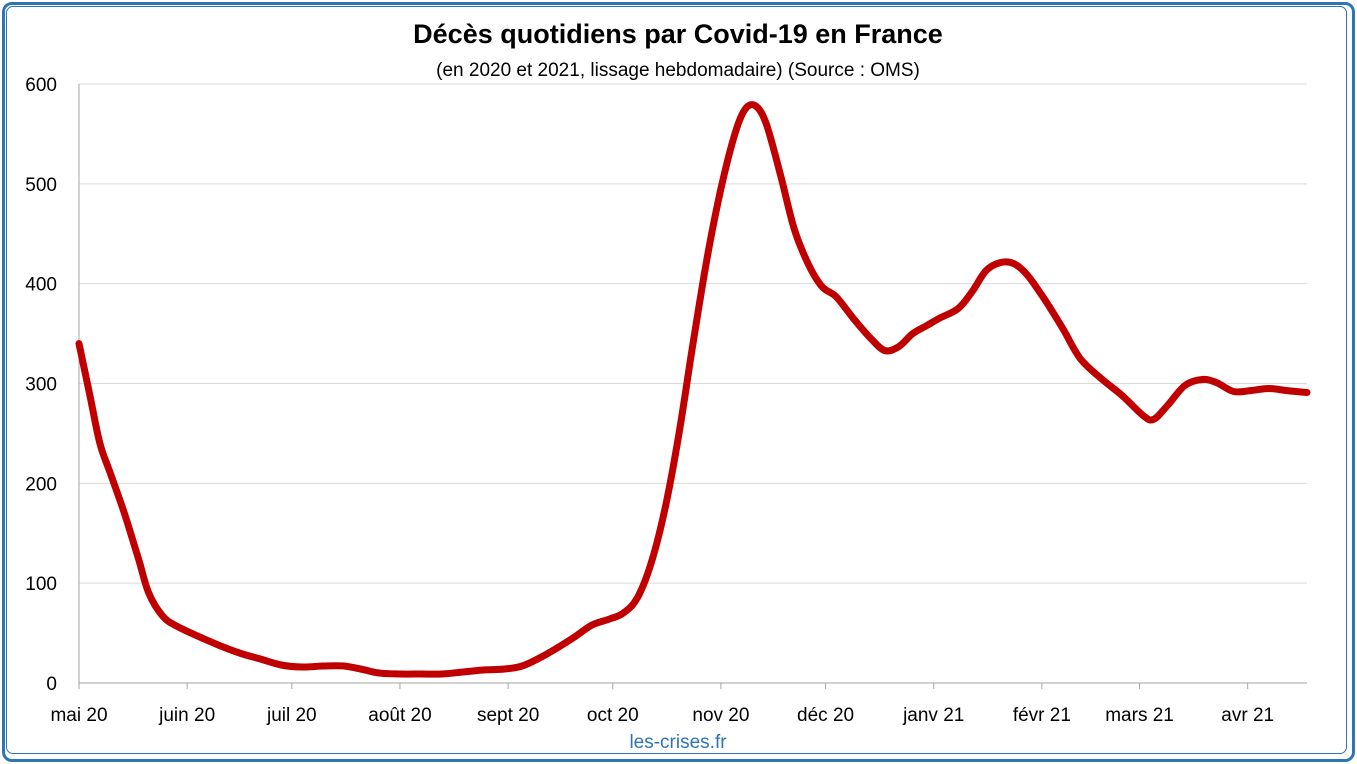  I want to click on x-tick-label: avr 21, so click(1247, 715).